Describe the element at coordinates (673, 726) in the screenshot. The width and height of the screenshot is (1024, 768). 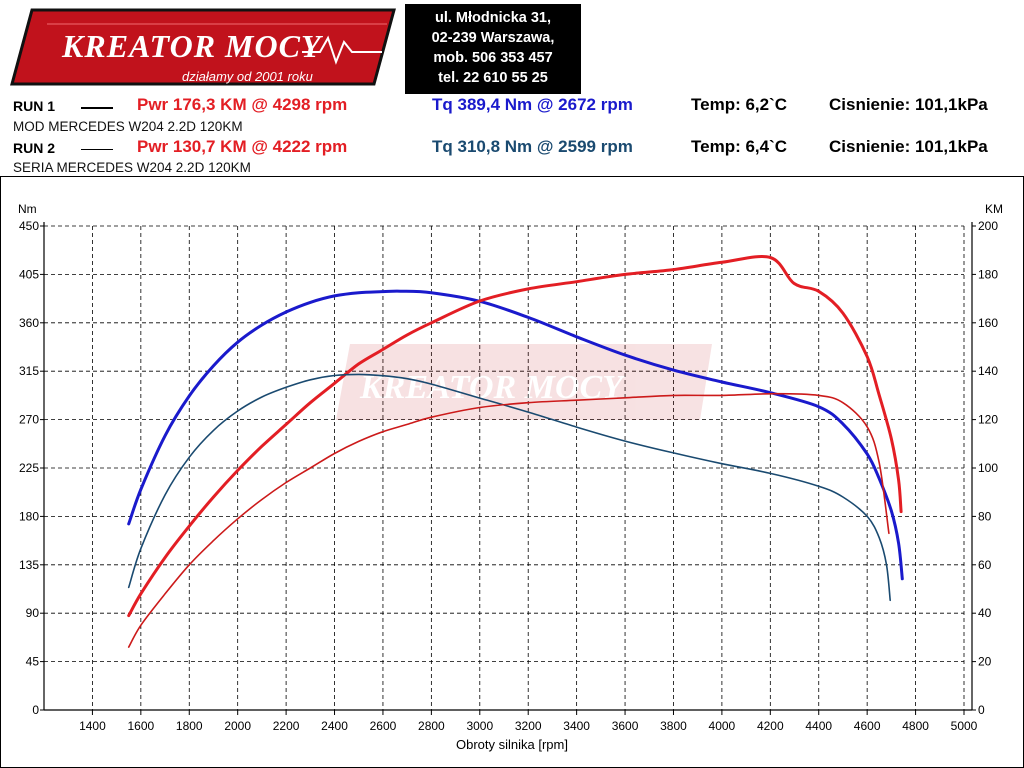
I see `x-tick-label: 3800` at that location.